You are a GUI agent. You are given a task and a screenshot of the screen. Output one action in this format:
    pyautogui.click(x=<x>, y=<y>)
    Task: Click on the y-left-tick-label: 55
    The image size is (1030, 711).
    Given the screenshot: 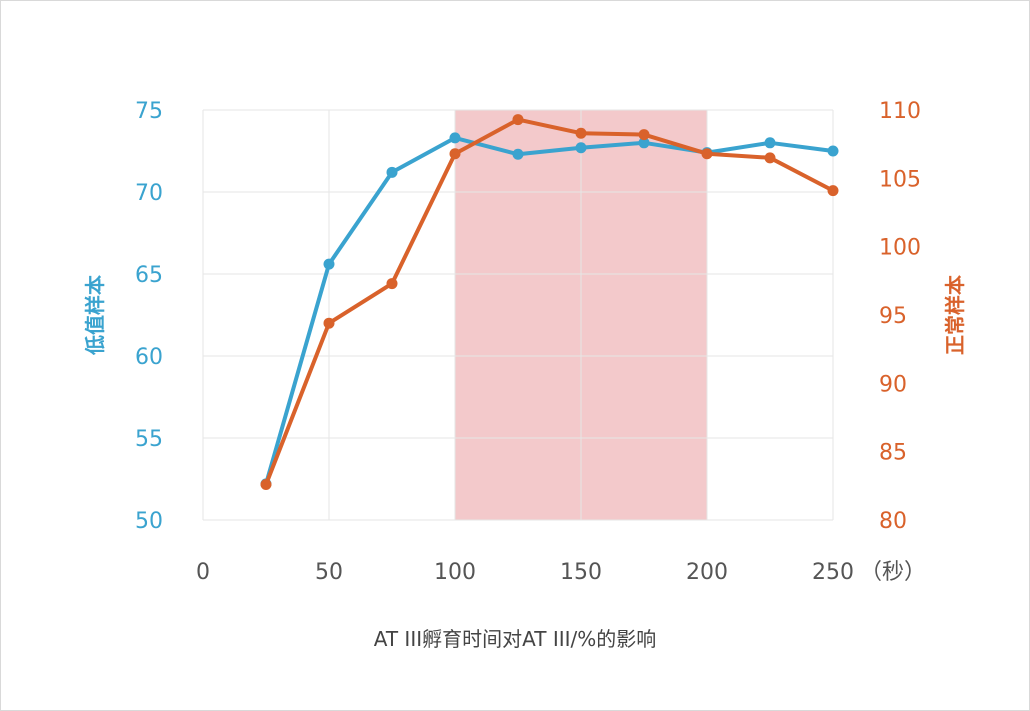 What is the action you would take?
    pyautogui.click(x=149, y=439)
    